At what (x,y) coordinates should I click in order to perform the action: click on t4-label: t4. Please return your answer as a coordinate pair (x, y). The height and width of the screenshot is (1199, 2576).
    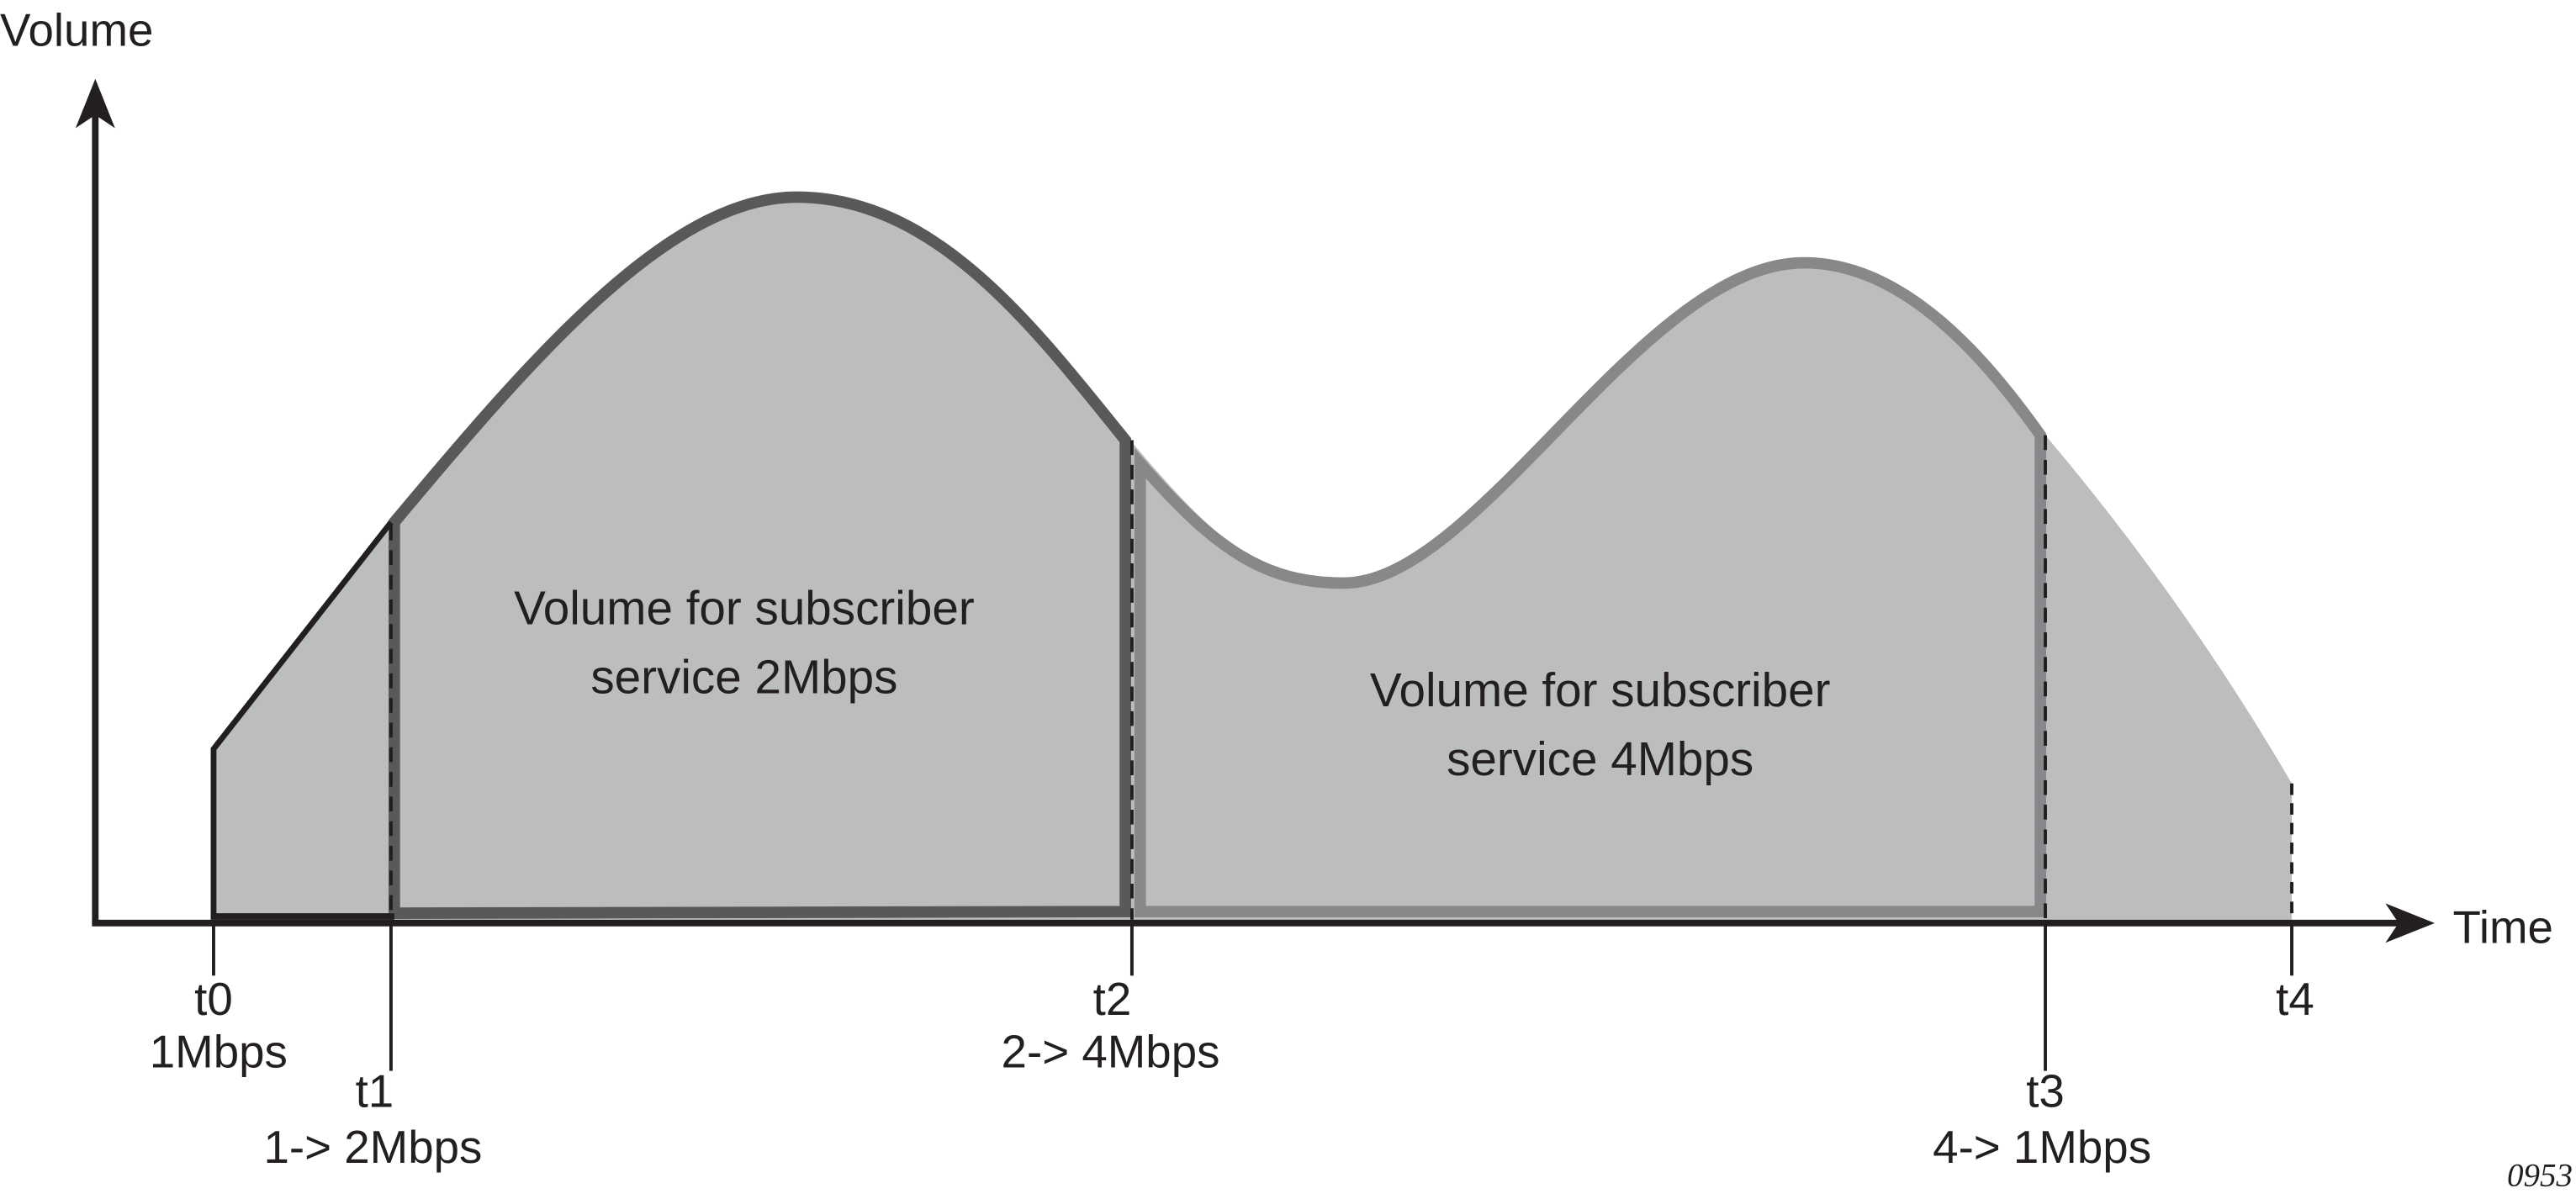
    Looking at the image, I should click on (2295, 999).